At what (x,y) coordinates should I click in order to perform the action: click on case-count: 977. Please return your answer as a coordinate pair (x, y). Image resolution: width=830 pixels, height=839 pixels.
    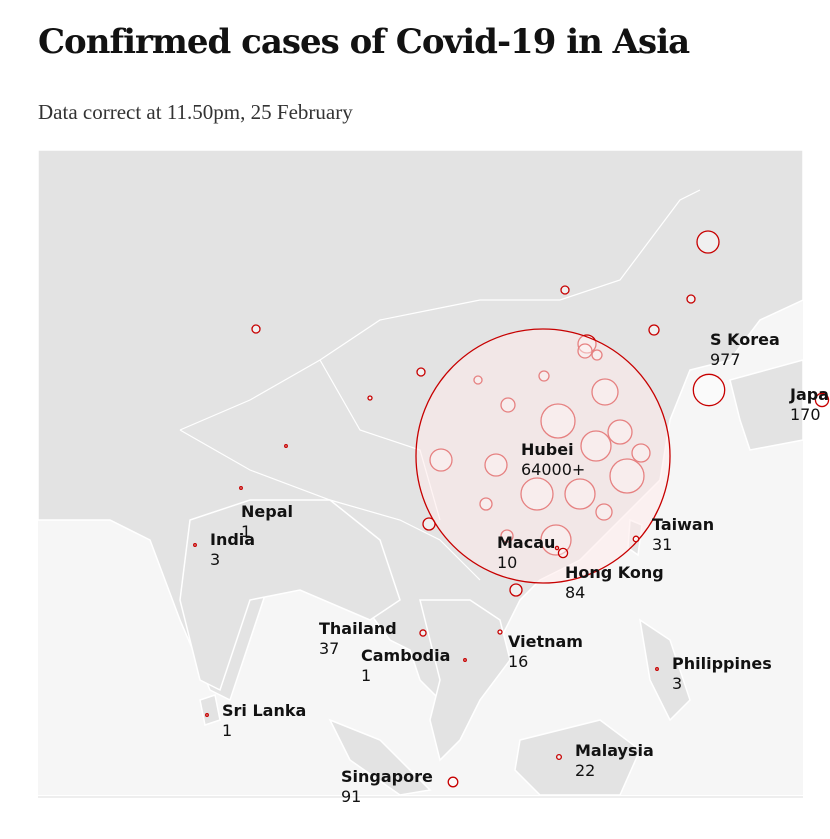
    Looking at the image, I should click on (725, 359).